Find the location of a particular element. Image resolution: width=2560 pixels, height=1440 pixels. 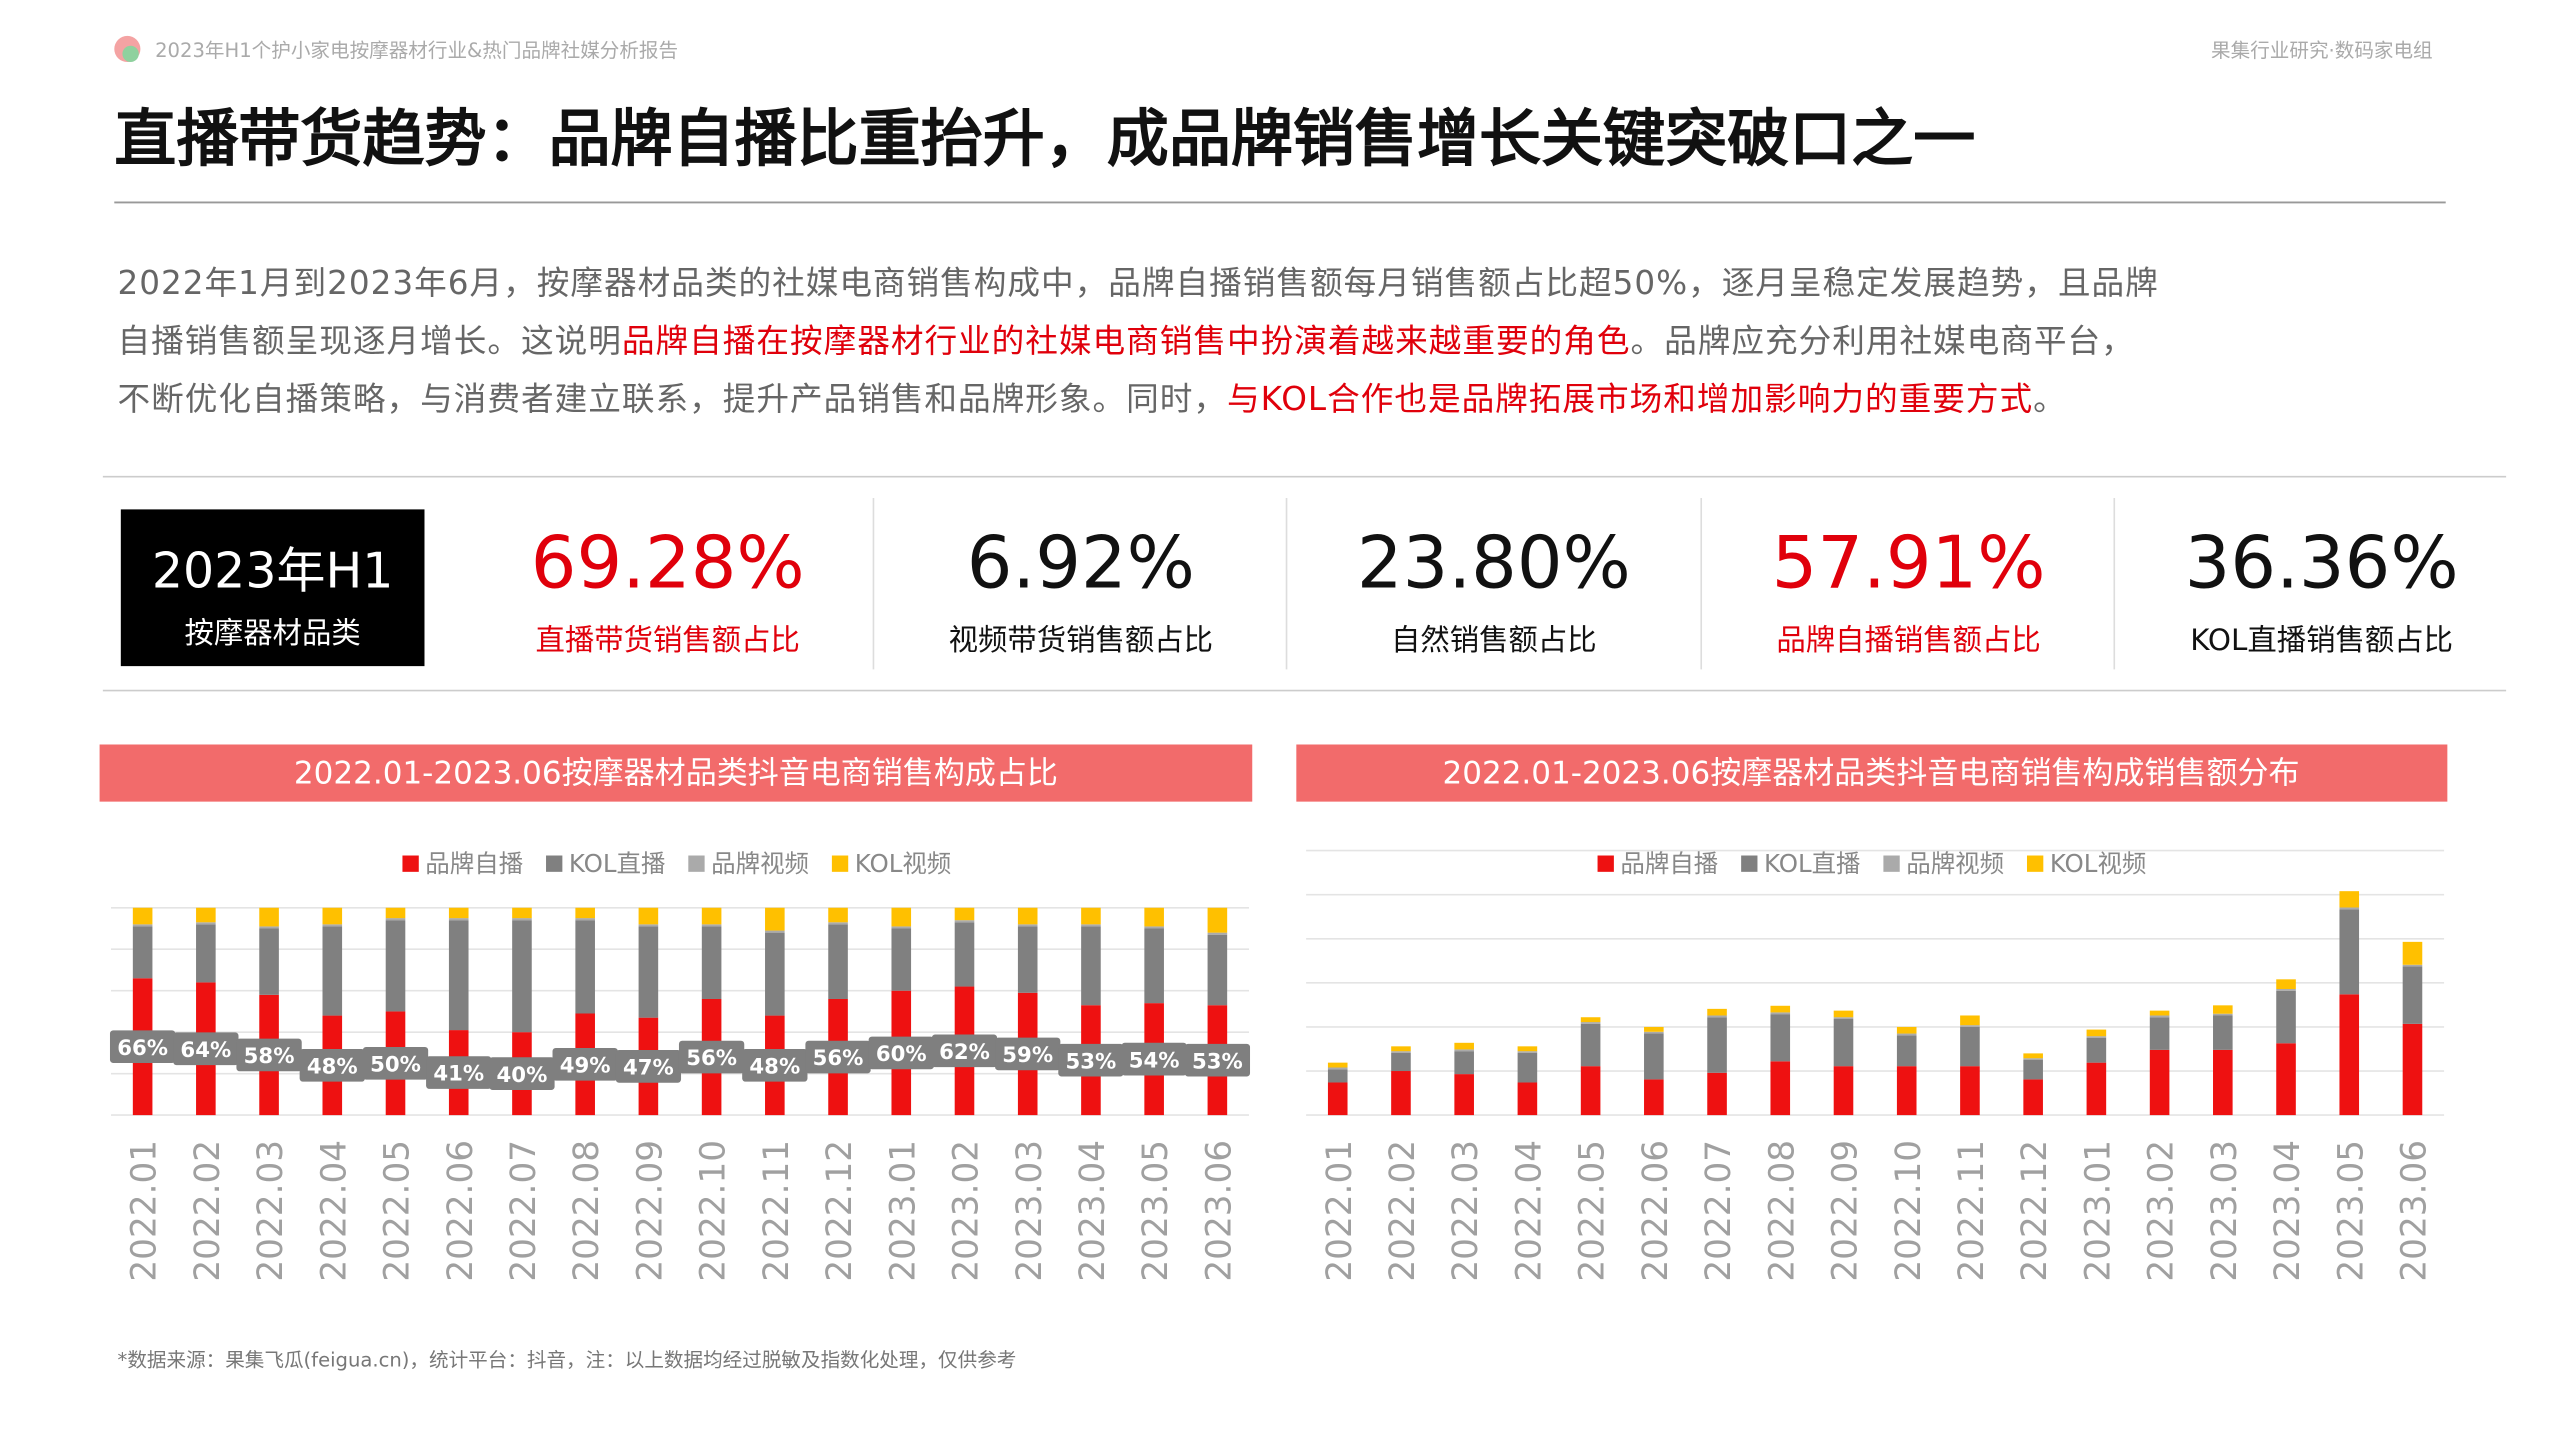

stat-label: 品牌自播销售额占比 is located at coordinates (1908, 640).